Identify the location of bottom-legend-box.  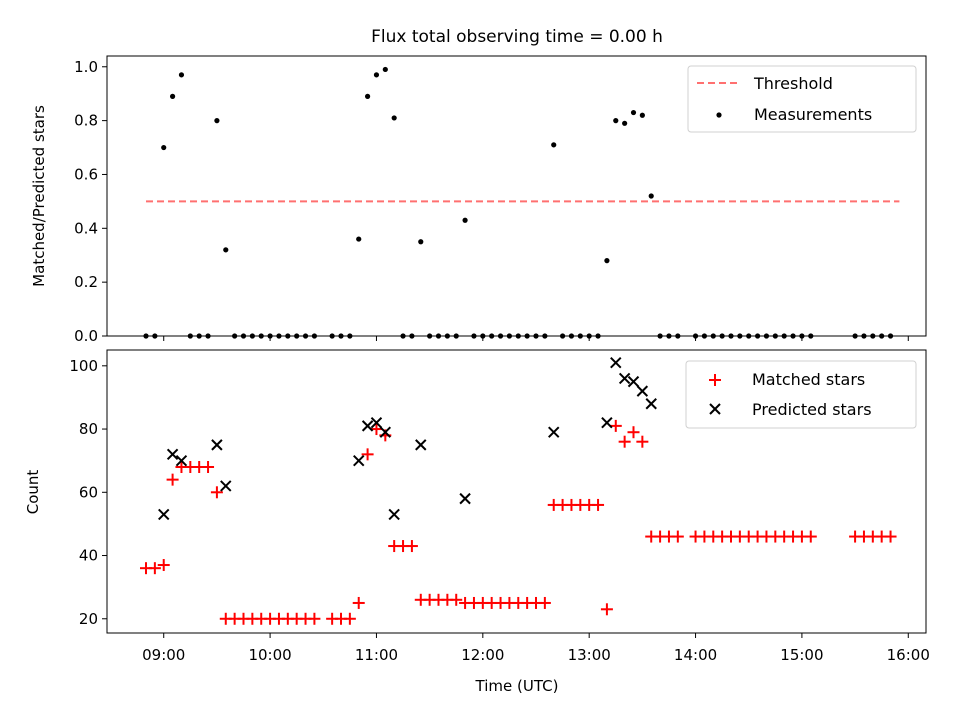
(801, 394).